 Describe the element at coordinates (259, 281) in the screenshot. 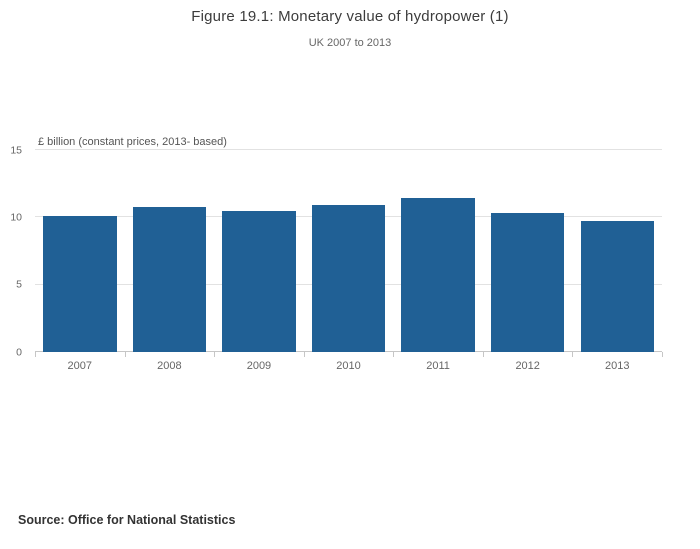

I see `bar-2009` at that location.